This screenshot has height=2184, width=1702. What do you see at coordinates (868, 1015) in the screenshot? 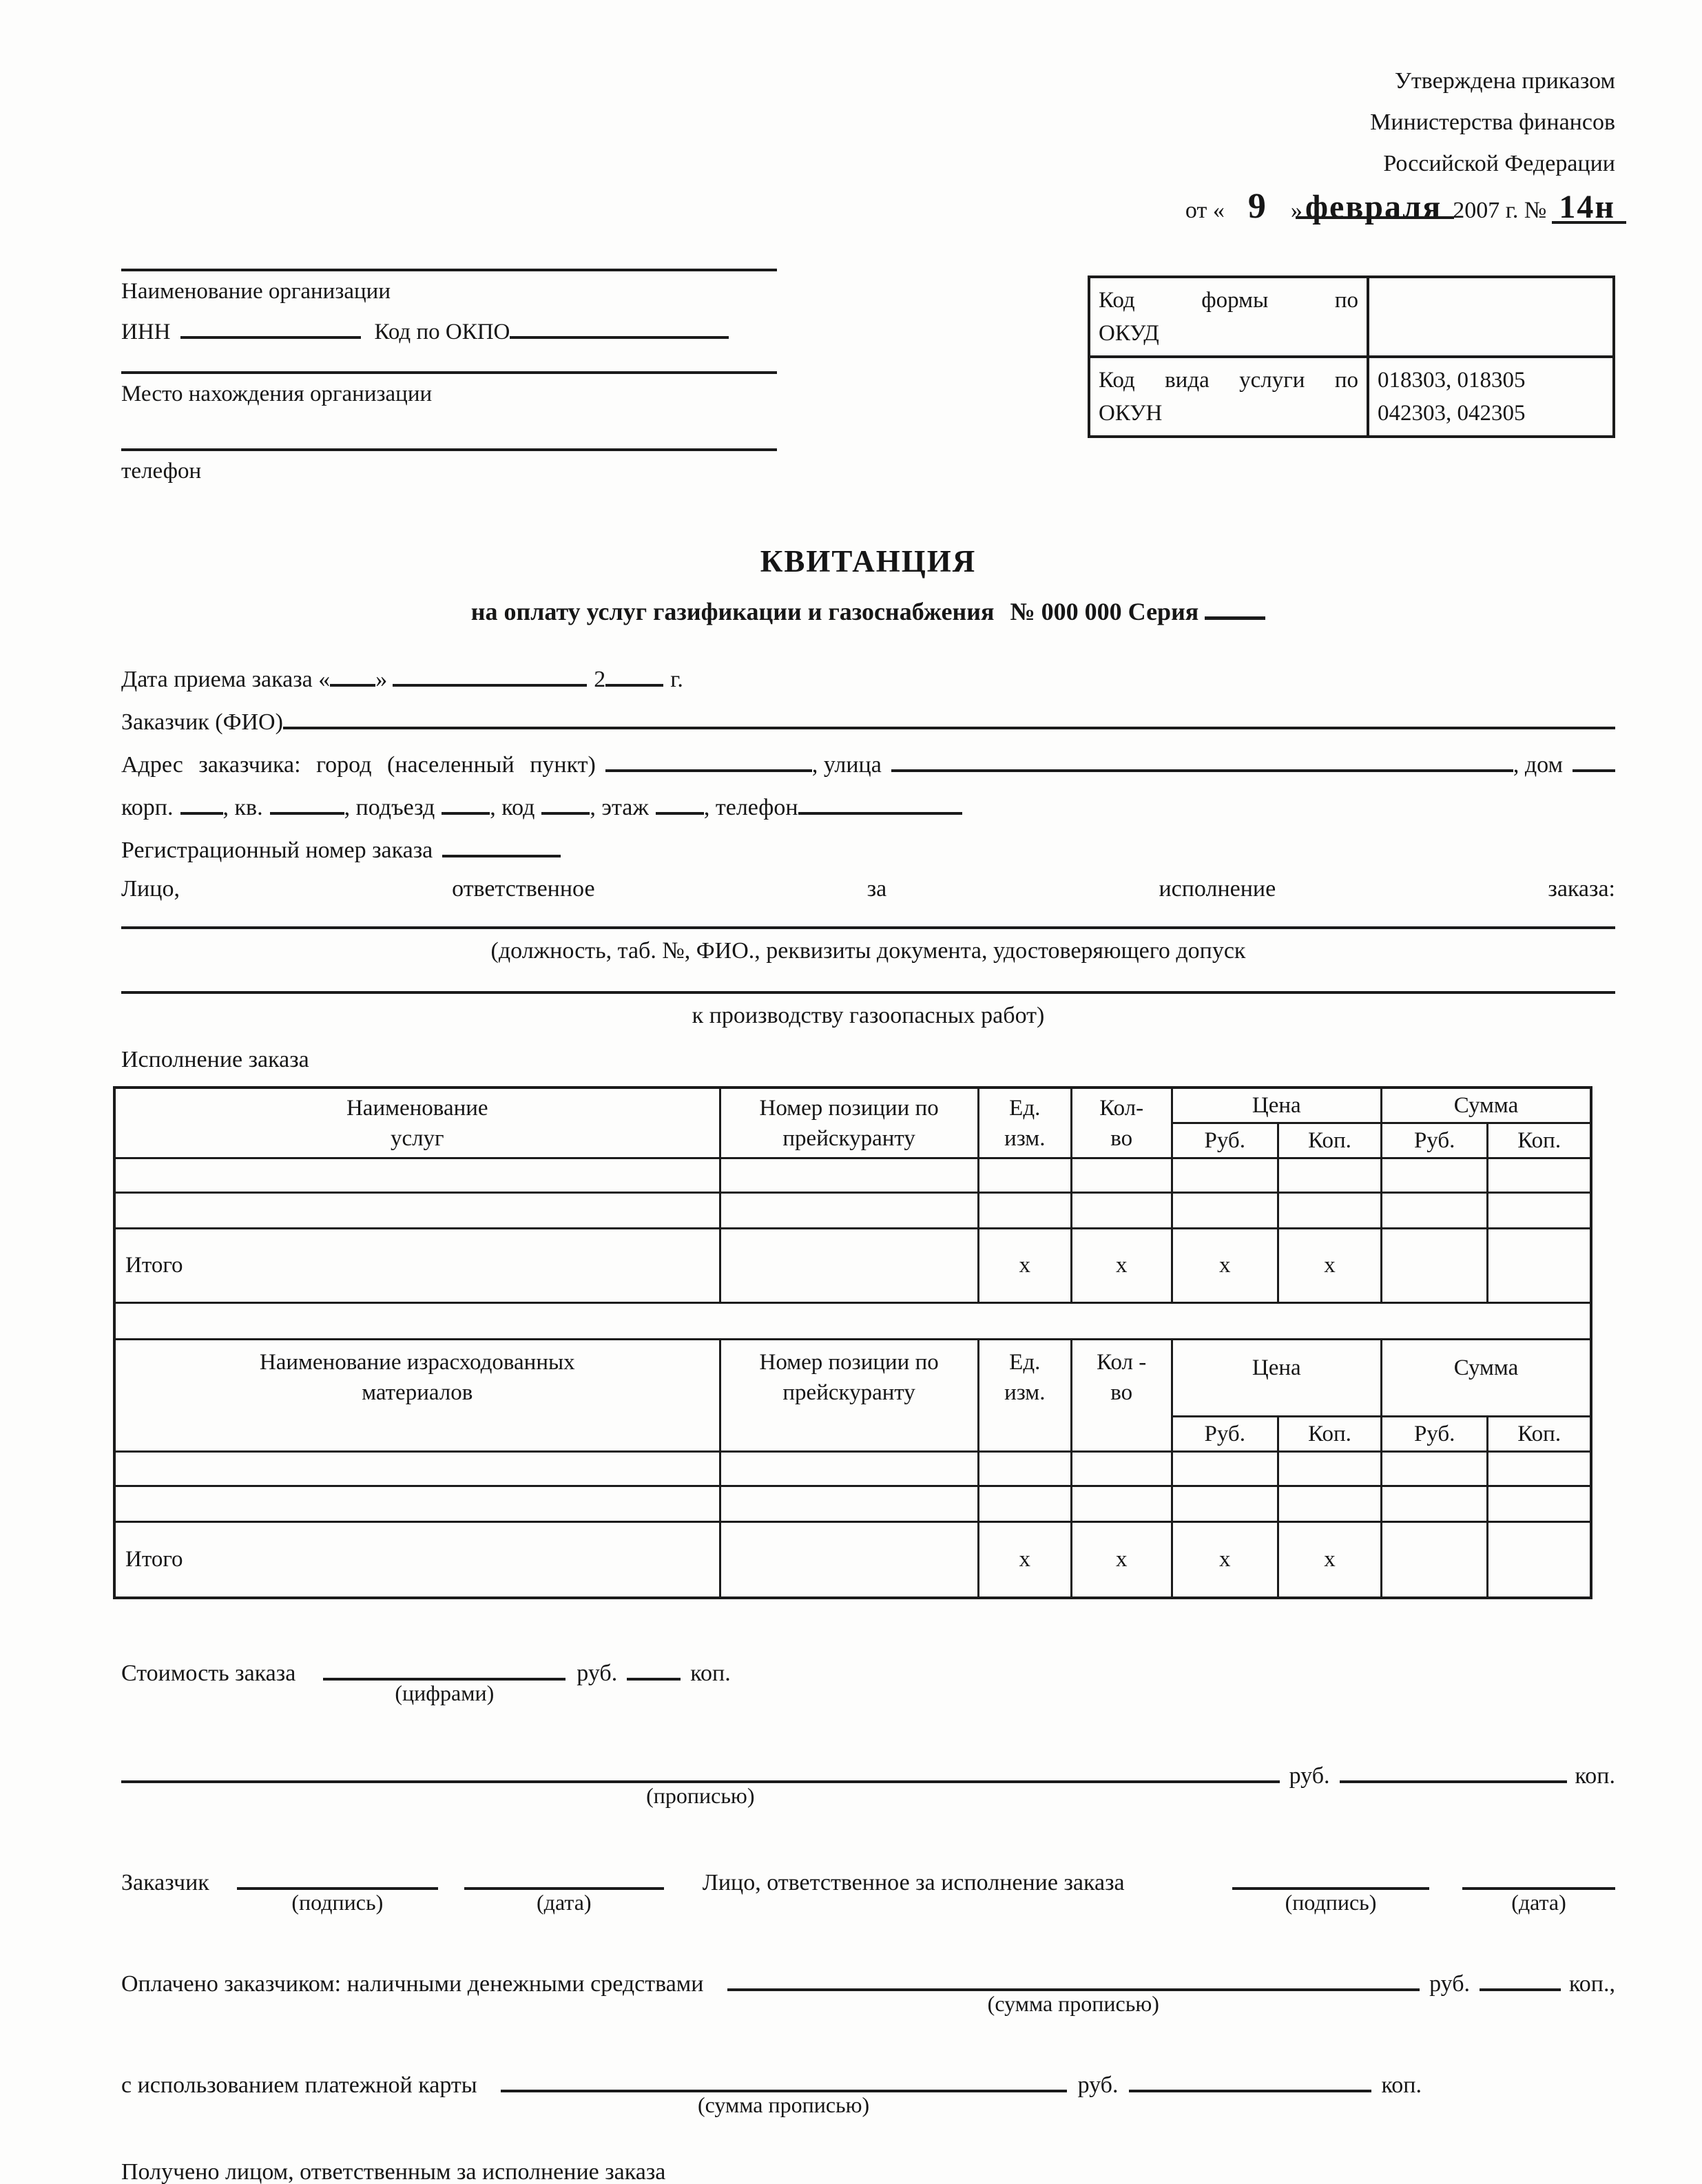
I see `responsible-note-2: к производству газоопасных работ)` at bounding box center [868, 1015].